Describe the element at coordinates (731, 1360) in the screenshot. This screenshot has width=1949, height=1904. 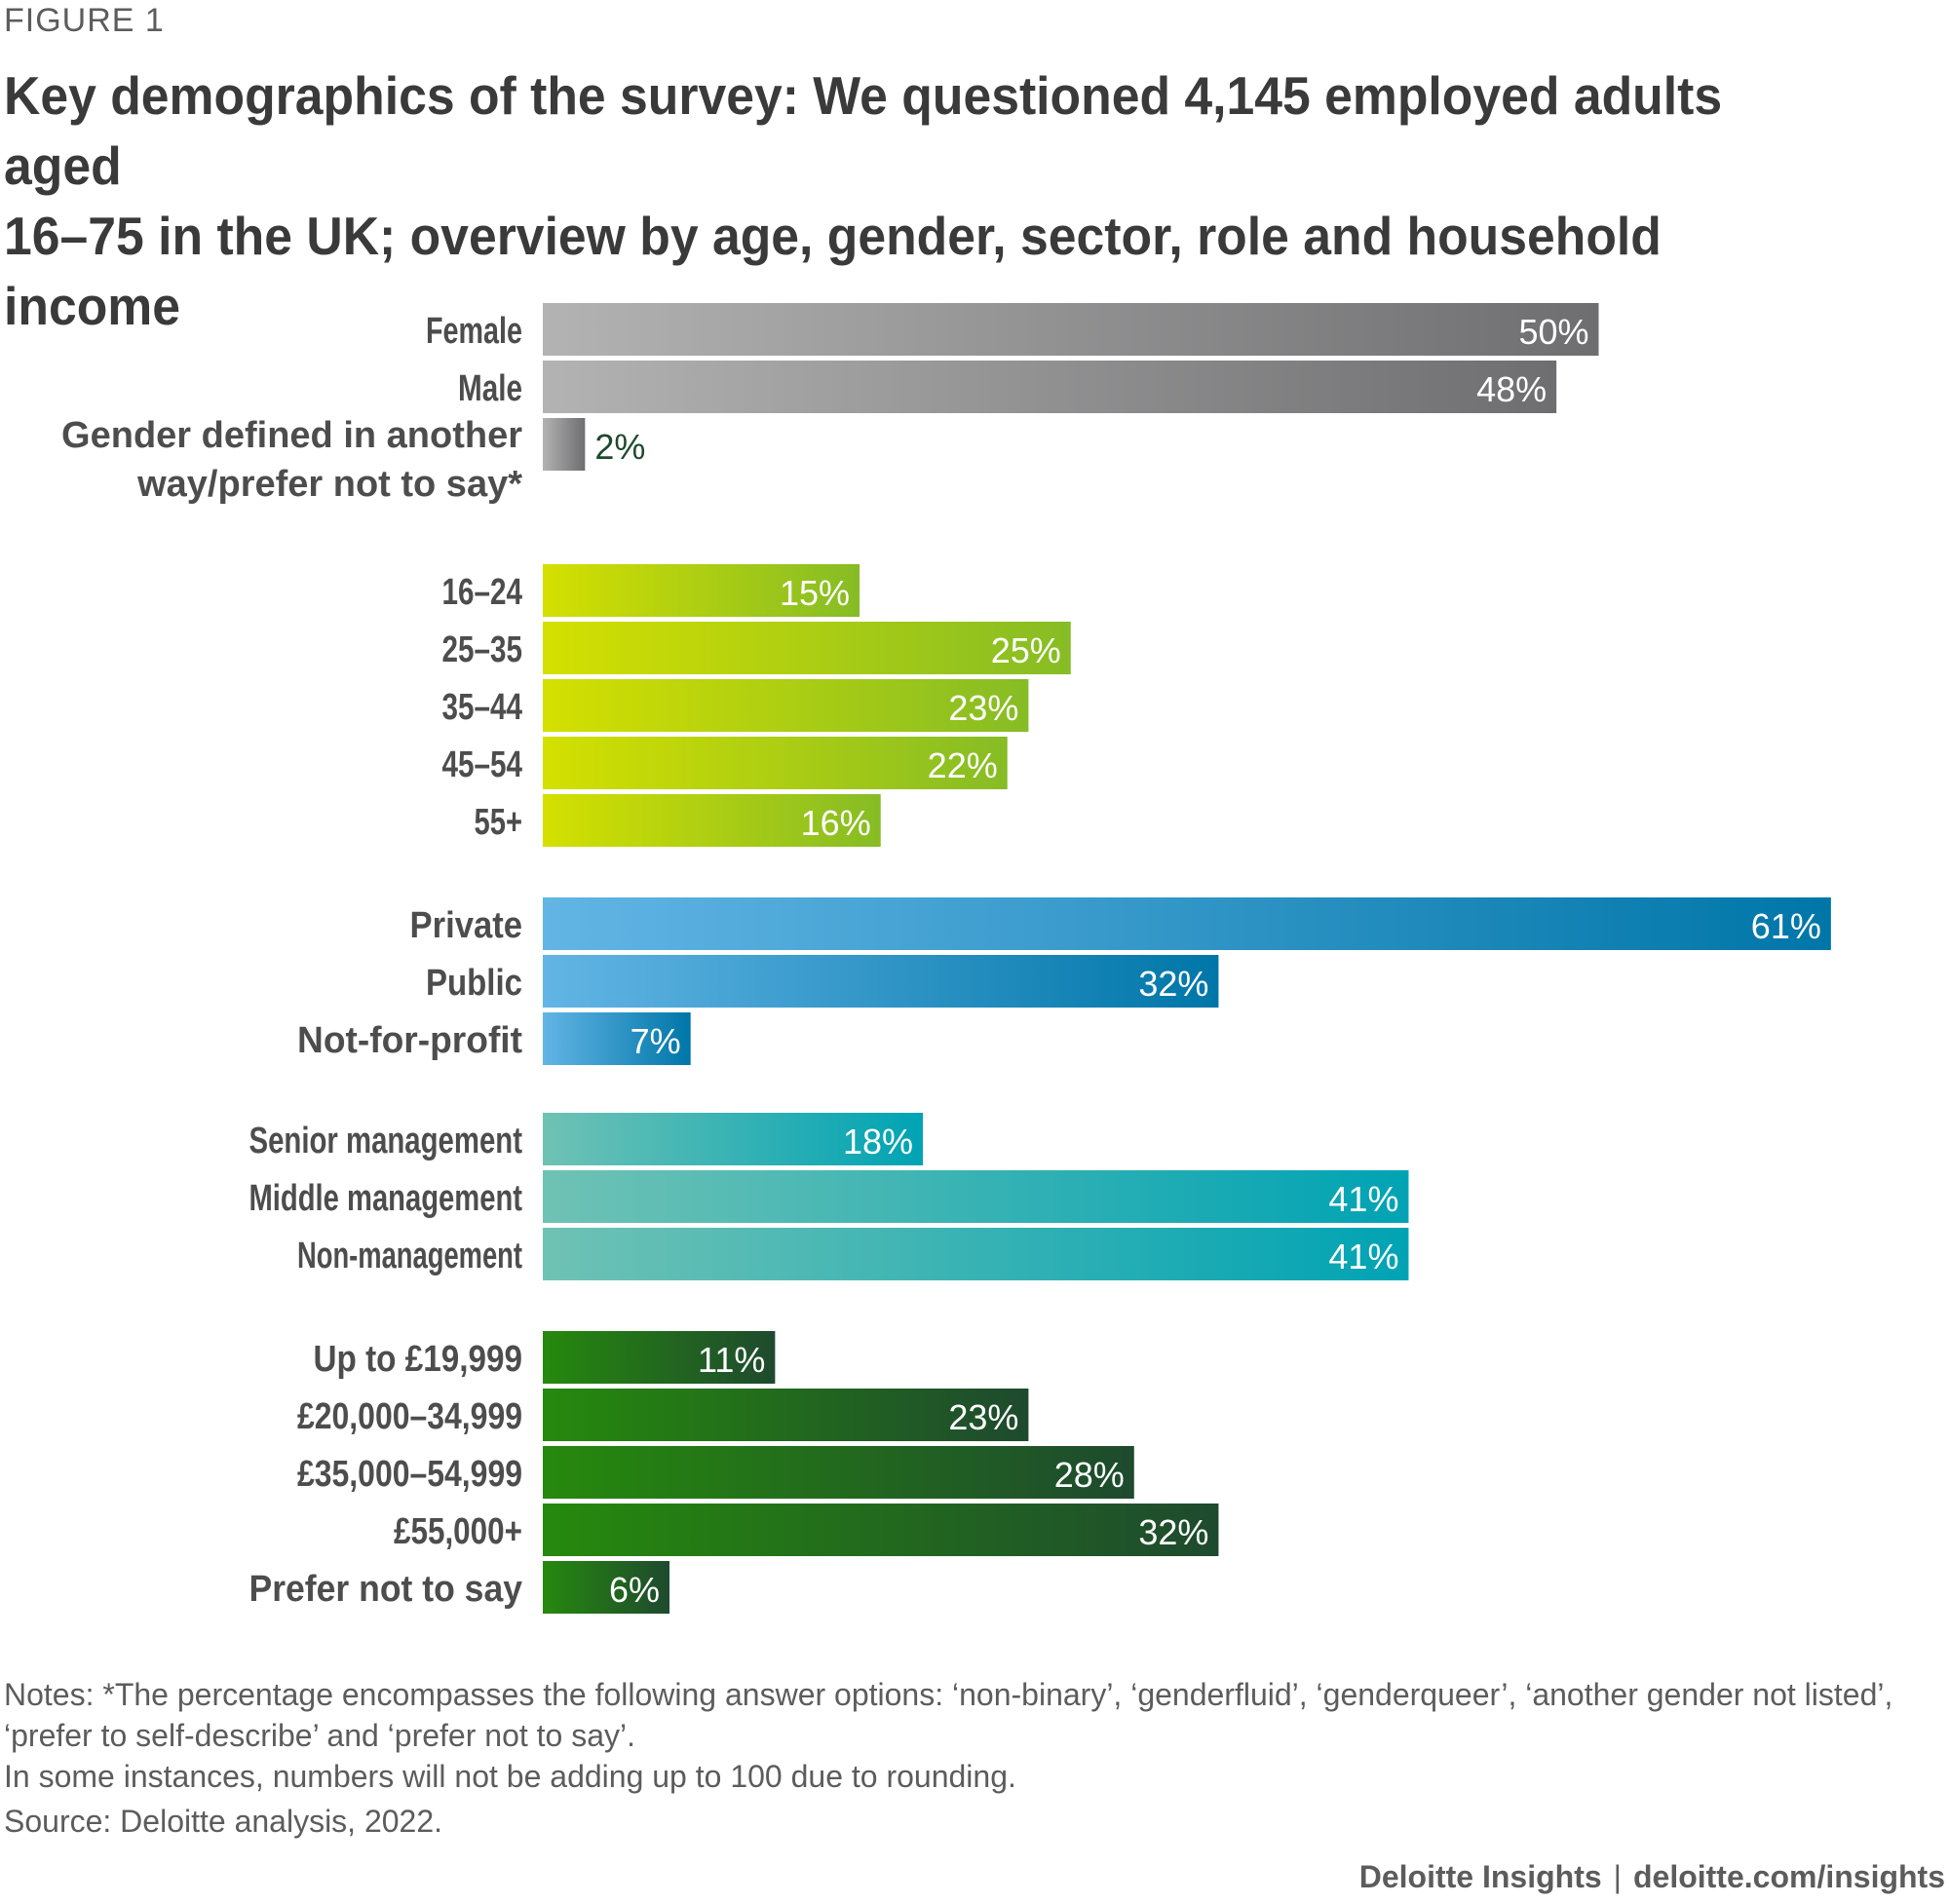
I see `value-label: 11%` at that location.